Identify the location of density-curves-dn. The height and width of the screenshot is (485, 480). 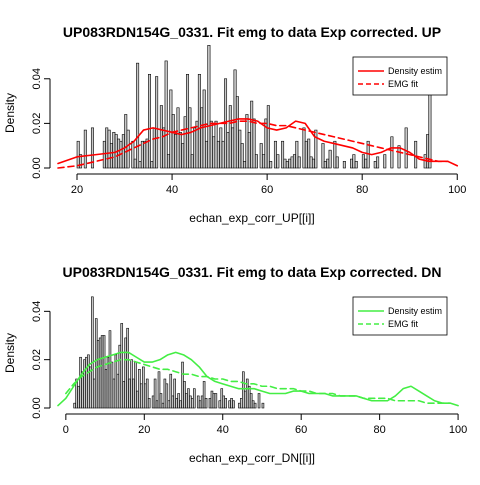
(258, 379).